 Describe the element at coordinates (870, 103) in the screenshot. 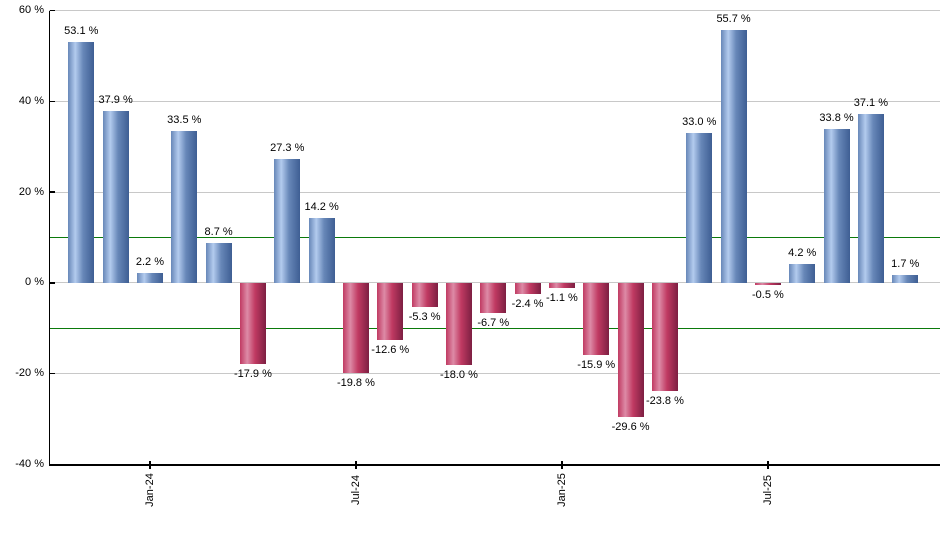

I see `bar-value-label: 37.1 %` at that location.